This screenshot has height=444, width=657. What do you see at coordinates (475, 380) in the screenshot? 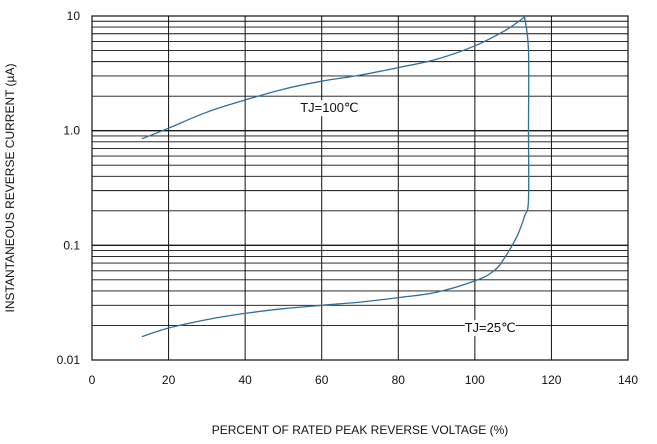
I see `x-tick-label: 100` at bounding box center [475, 380].